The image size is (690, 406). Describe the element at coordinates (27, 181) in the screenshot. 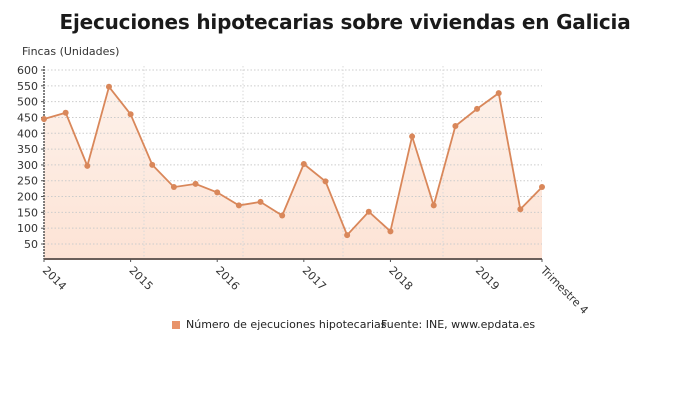

I see `y-tick-label: 250` at that location.